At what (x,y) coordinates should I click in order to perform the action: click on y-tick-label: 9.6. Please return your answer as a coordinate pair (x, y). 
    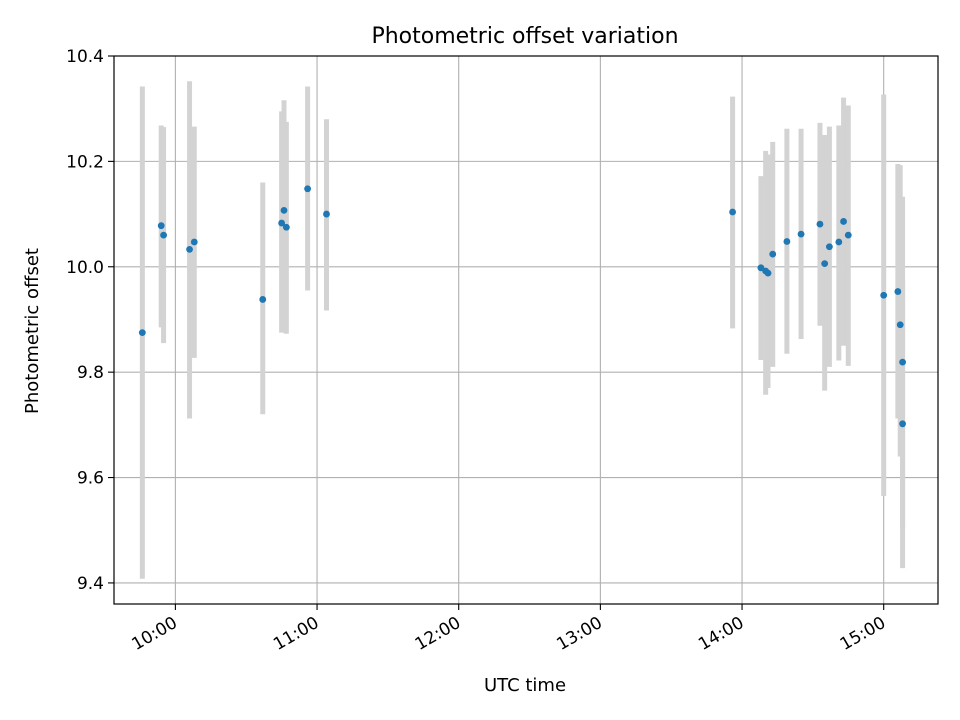
    Looking at the image, I should click on (90, 479).